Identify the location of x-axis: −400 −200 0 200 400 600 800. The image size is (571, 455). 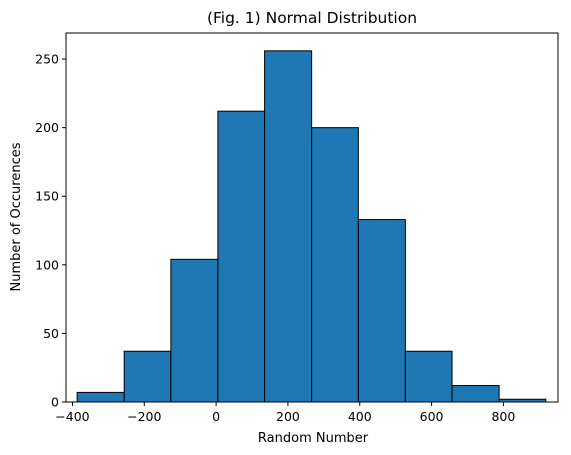
(285, 413).